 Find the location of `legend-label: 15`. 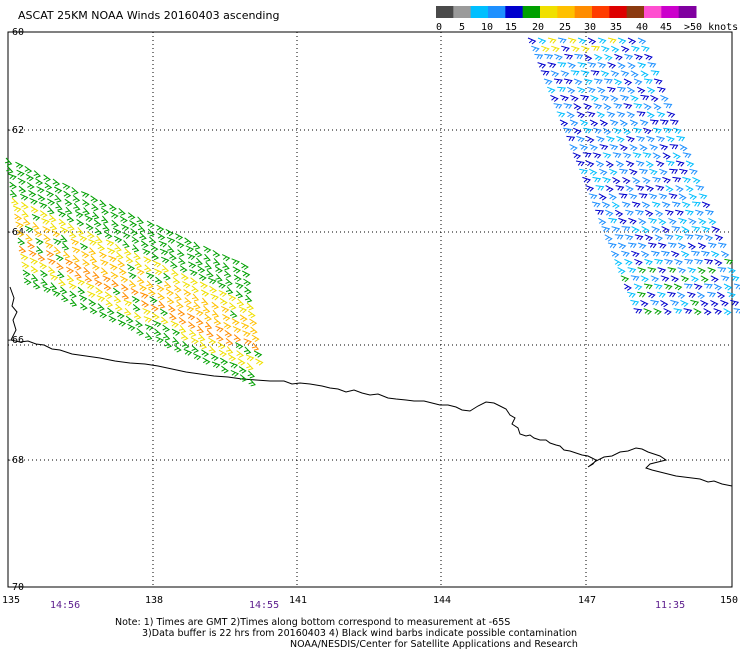

legend-label: 15 is located at coordinates (511, 27).